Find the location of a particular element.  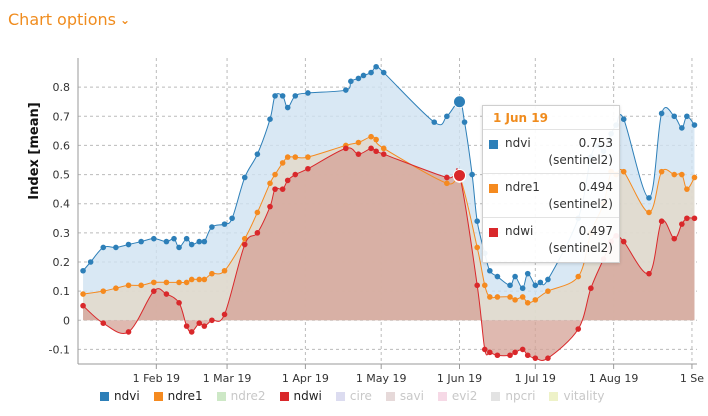

legend-item-evi2: evi2 is located at coordinates (457, 396).